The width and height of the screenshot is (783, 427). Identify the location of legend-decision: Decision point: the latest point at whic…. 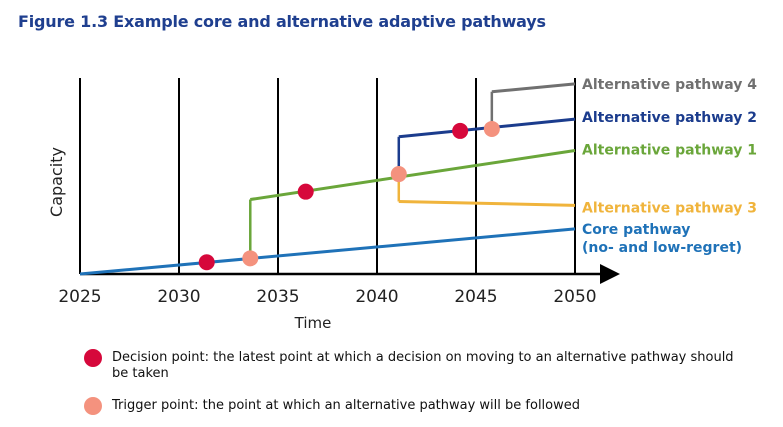
(418, 365).